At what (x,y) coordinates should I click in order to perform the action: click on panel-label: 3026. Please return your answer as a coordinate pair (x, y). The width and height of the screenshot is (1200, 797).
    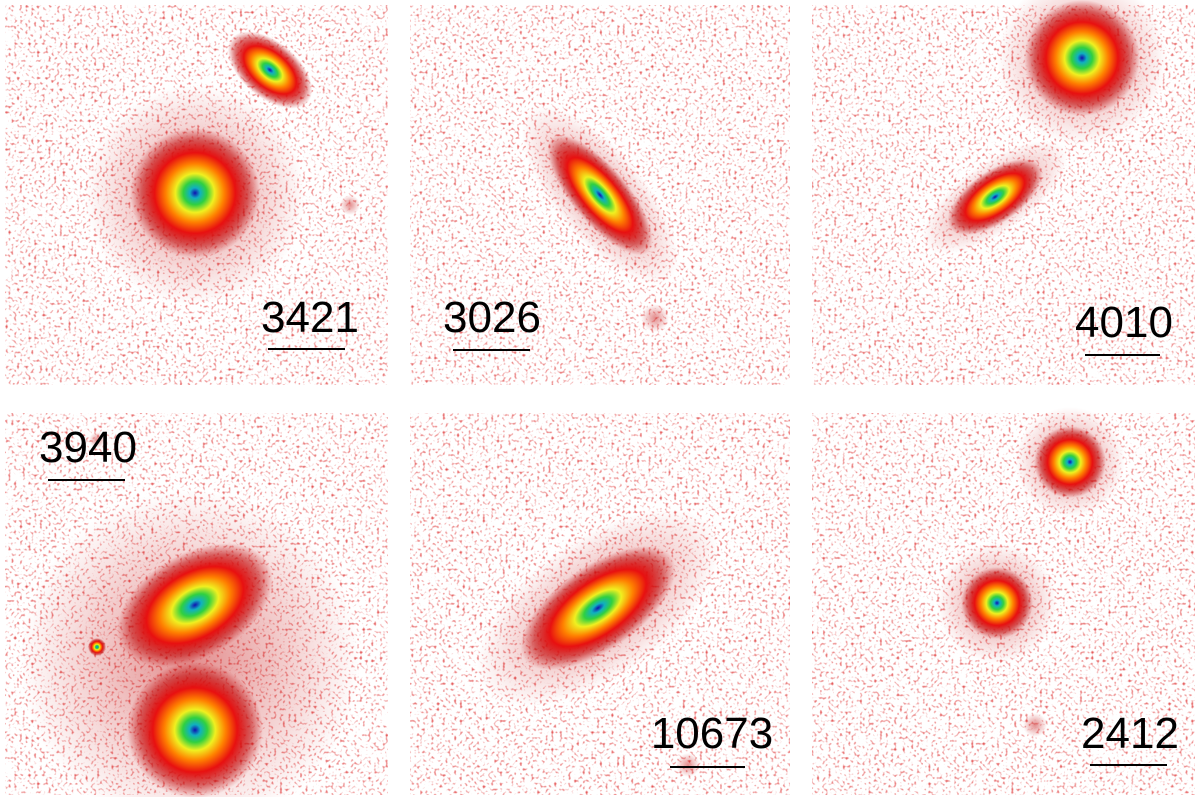
    Looking at the image, I should click on (492, 317).